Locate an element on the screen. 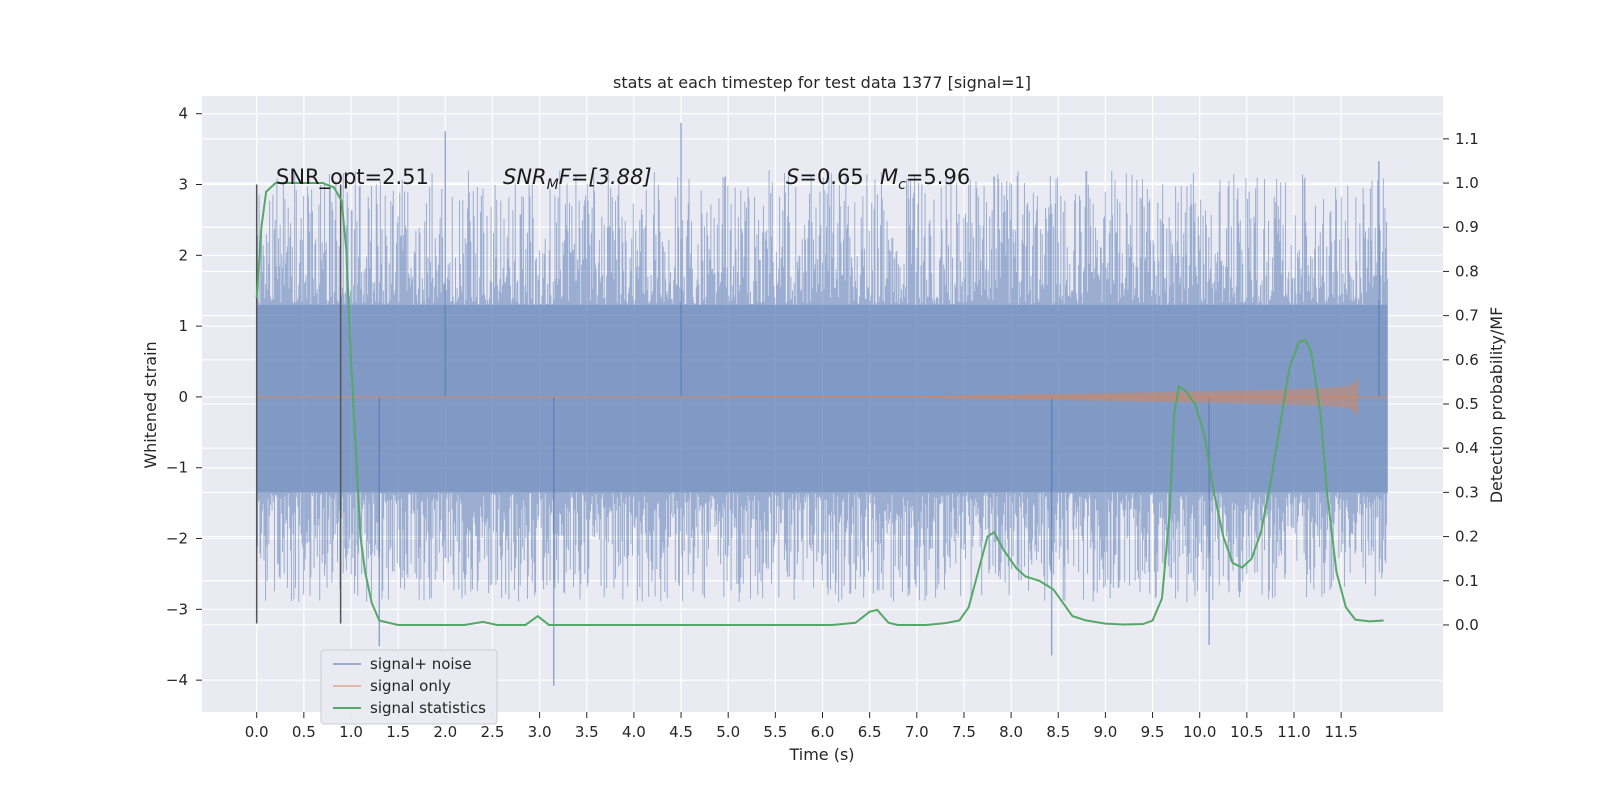 Image resolution: width=1600 pixels, height=800 pixels. y-tick-label: 0 is located at coordinates (183, 397).